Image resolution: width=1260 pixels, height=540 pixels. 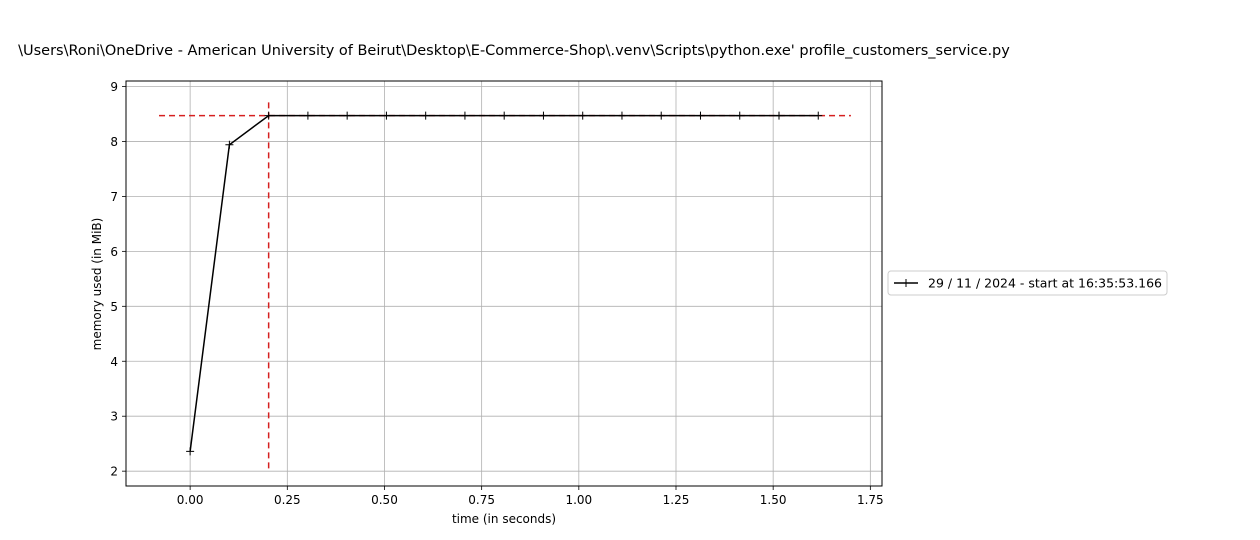 What do you see at coordinates (384, 500) in the screenshot?
I see `x-tick-label: 0.50` at bounding box center [384, 500].